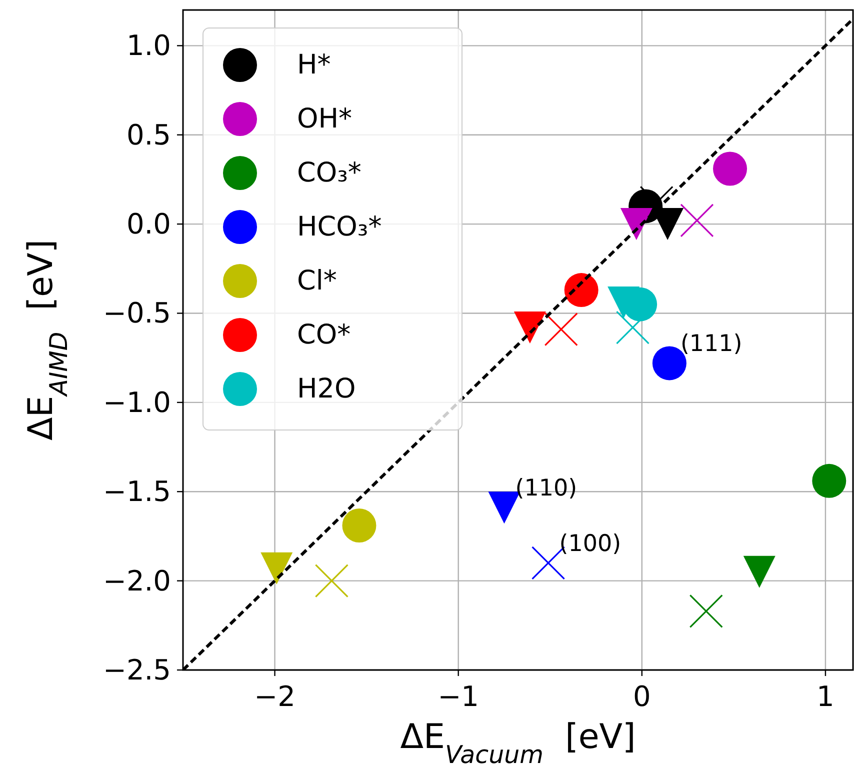 The height and width of the screenshot is (778, 854). Describe the element at coordinates (137, 670) in the screenshot. I see `y-tick-label: −2.5` at that location.